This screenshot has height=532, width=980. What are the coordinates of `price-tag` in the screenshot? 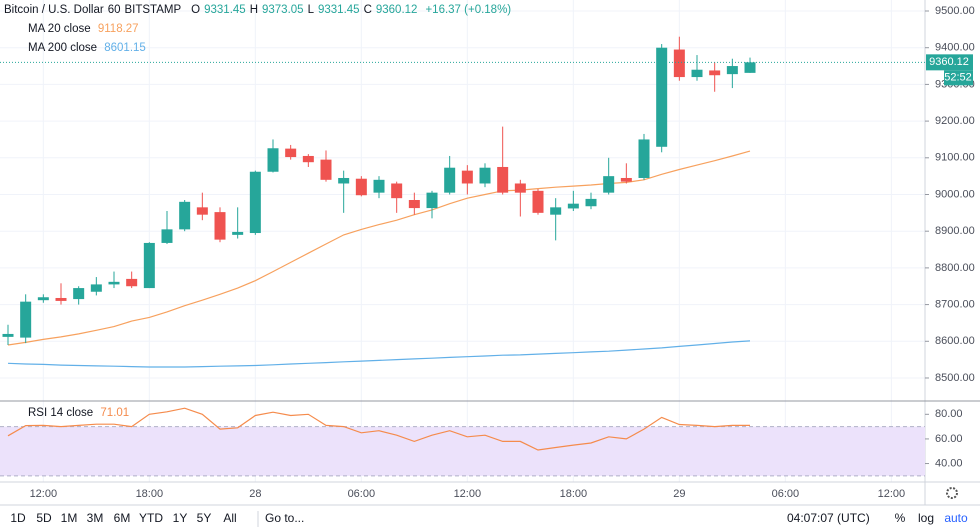 It's located at (949, 62).